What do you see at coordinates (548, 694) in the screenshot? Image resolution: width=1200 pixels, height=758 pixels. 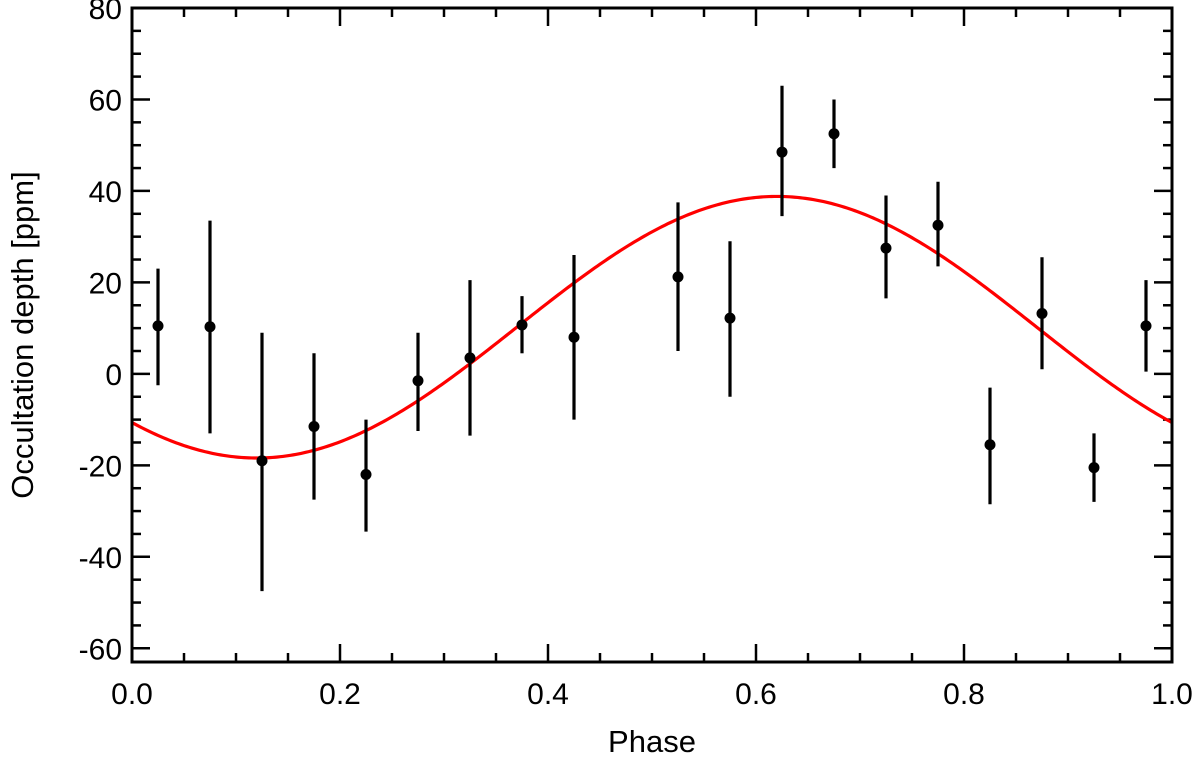 I see `x-tick-label: 0.4` at bounding box center [548, 694].